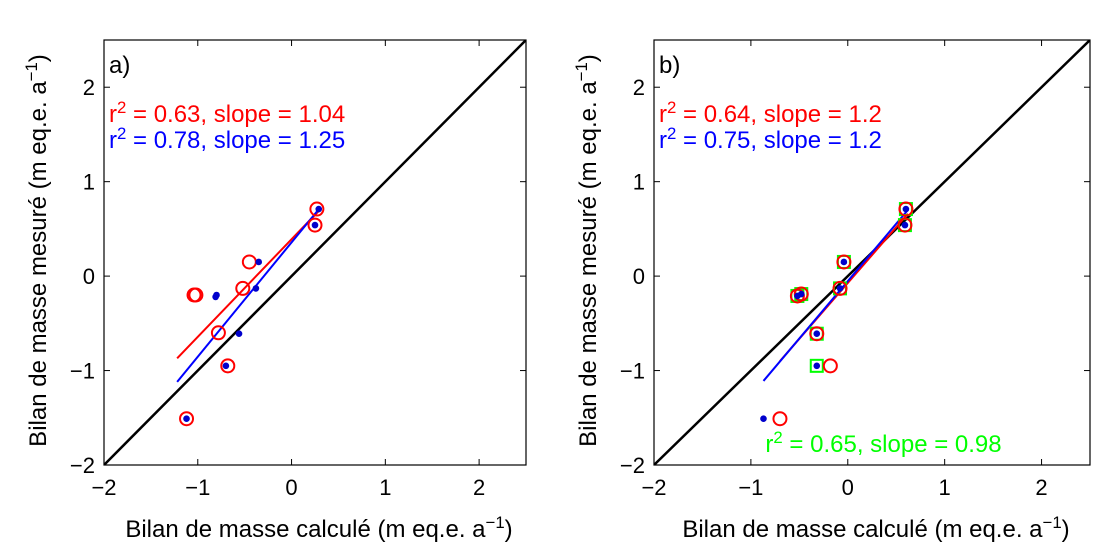 The image size is (1113, 548). I want to click on panel-label: b), so click(669, 65).